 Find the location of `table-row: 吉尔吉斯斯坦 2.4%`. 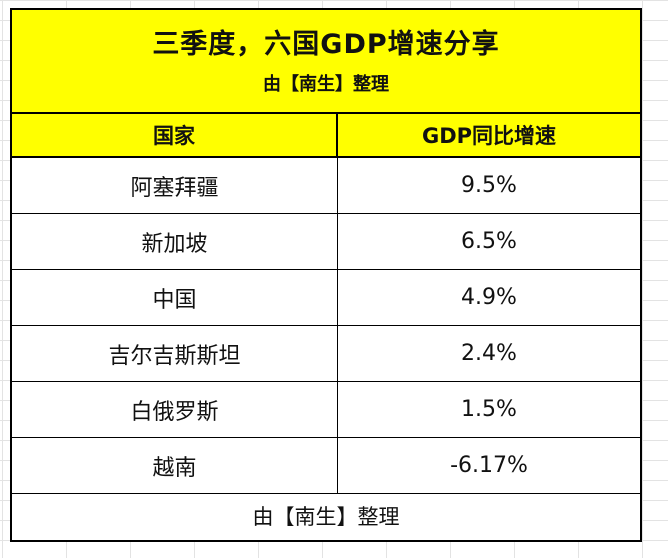

table-row: 吉尔吉斯斯坦 2.4% is located at coordinates (326, 354).